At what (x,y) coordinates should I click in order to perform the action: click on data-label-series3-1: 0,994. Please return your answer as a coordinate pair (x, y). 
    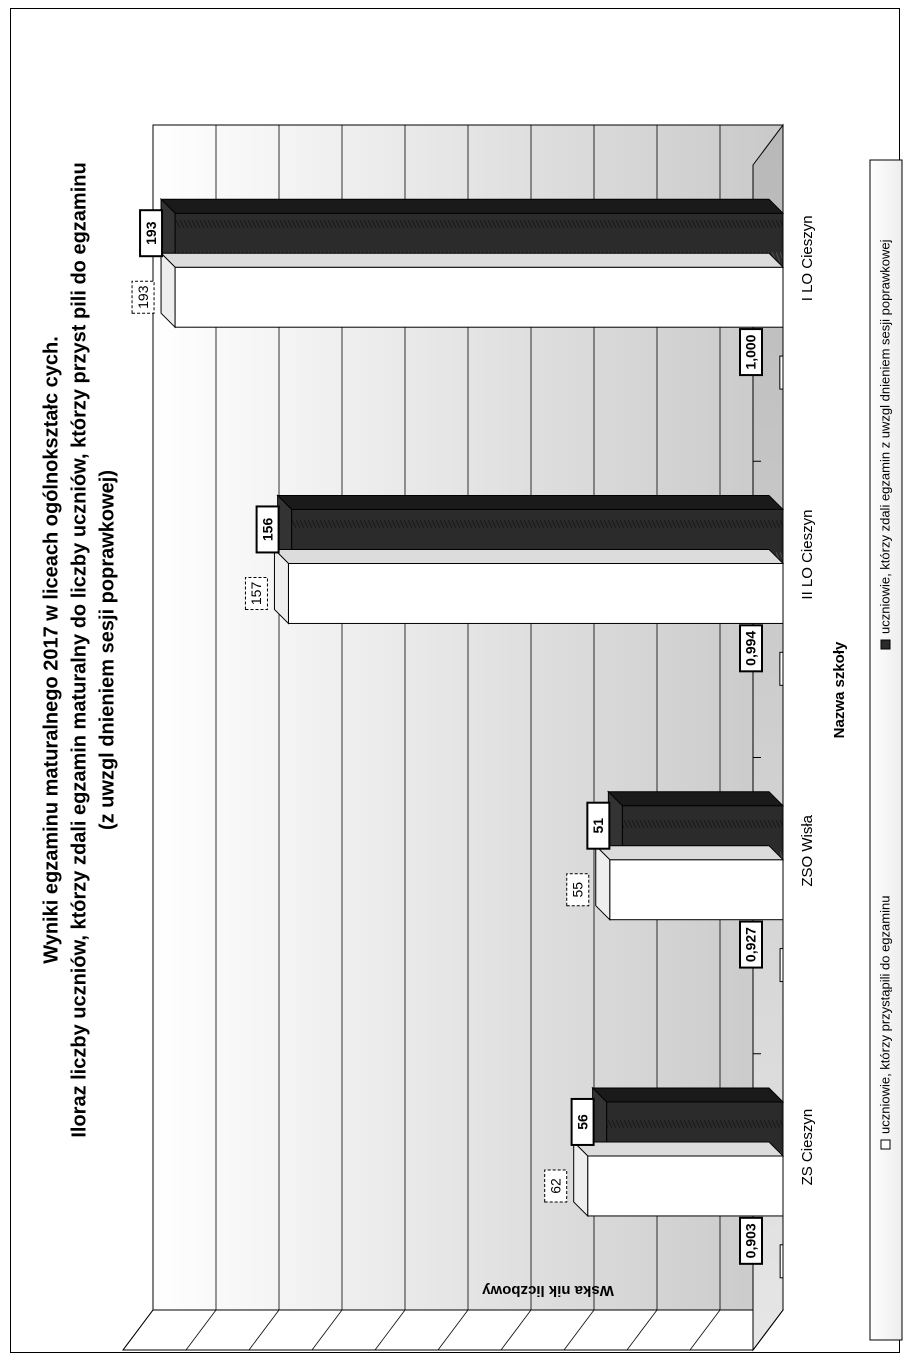
    Looking at the image, I should click on (751, 648).